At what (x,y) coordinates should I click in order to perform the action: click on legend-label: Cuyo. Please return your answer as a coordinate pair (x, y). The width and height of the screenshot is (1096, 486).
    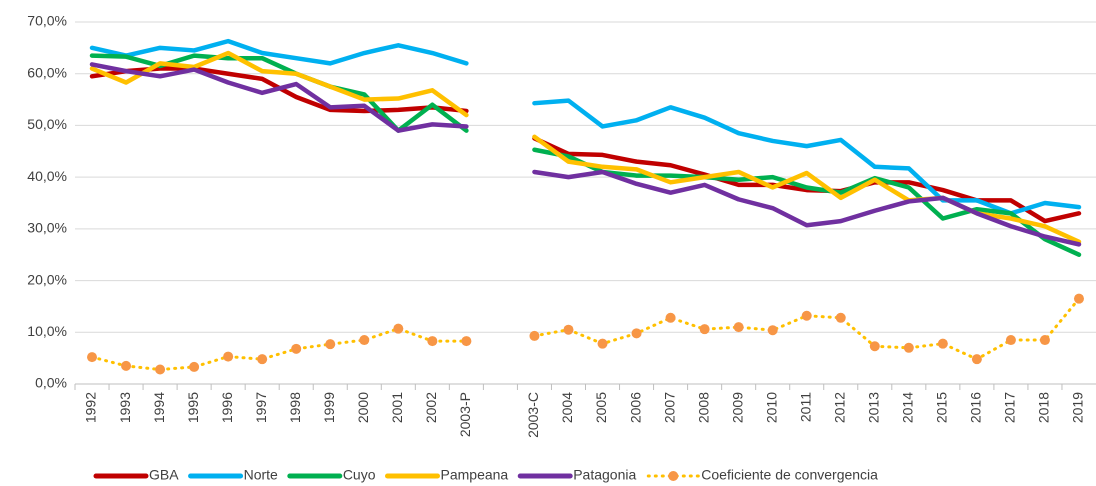
    Looking at the image, I should click on (359, 475).